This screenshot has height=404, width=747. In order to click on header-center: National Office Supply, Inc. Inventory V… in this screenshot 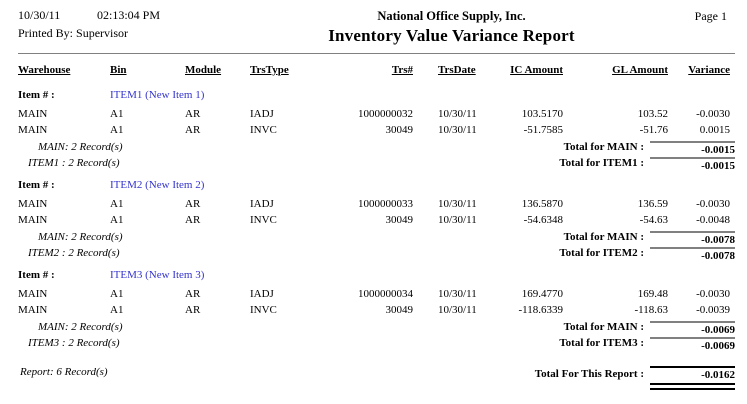, I will do `click(451, 27)`.